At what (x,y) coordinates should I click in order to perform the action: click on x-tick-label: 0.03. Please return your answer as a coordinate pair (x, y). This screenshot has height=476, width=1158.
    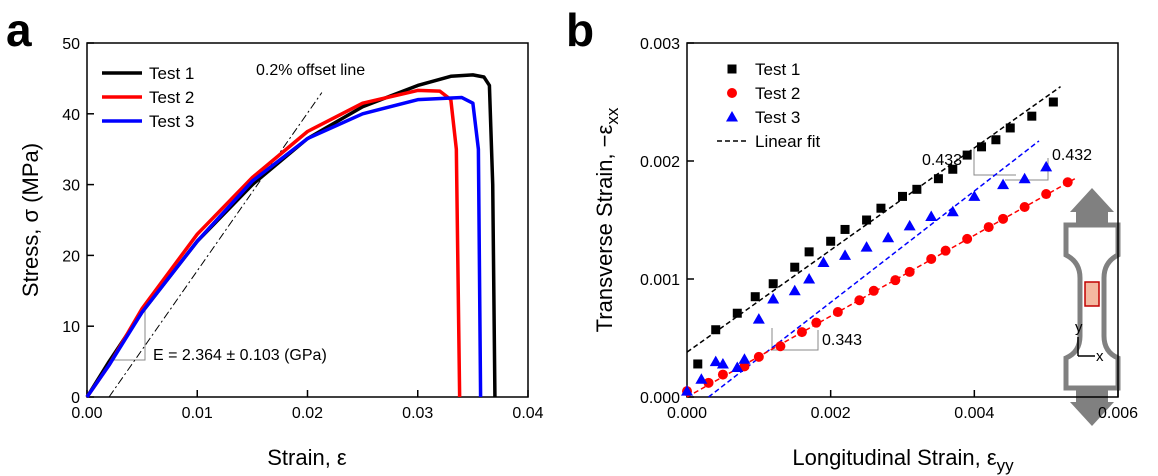
    Looking at the image, I should click on (417, 413).